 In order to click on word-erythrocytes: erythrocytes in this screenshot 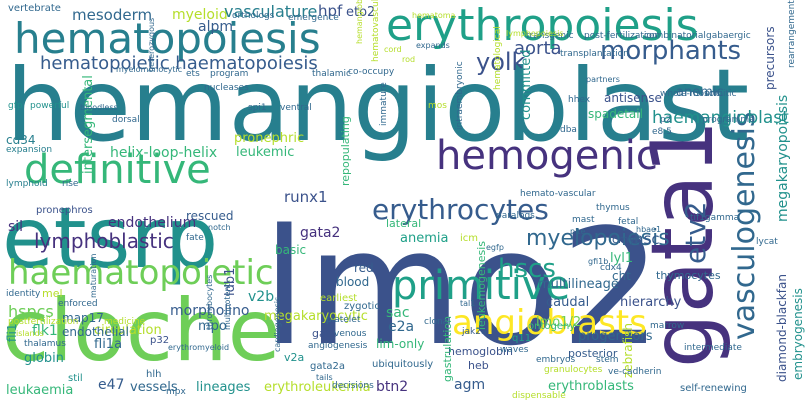, I will do `click(460, 209)`.